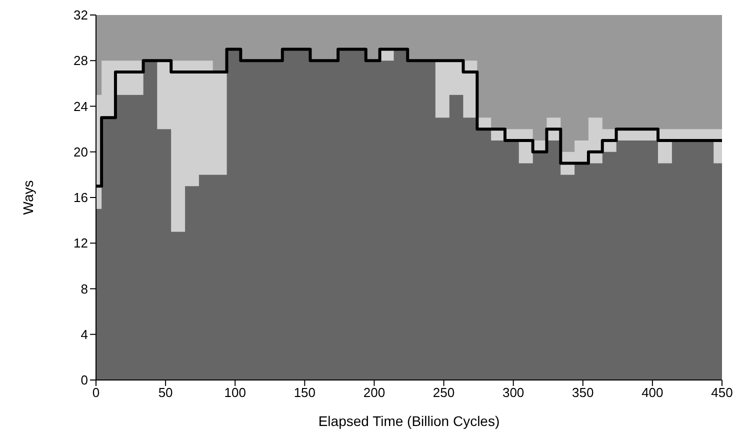  I want to click on x-tick-label: 400, so click(653, 392).